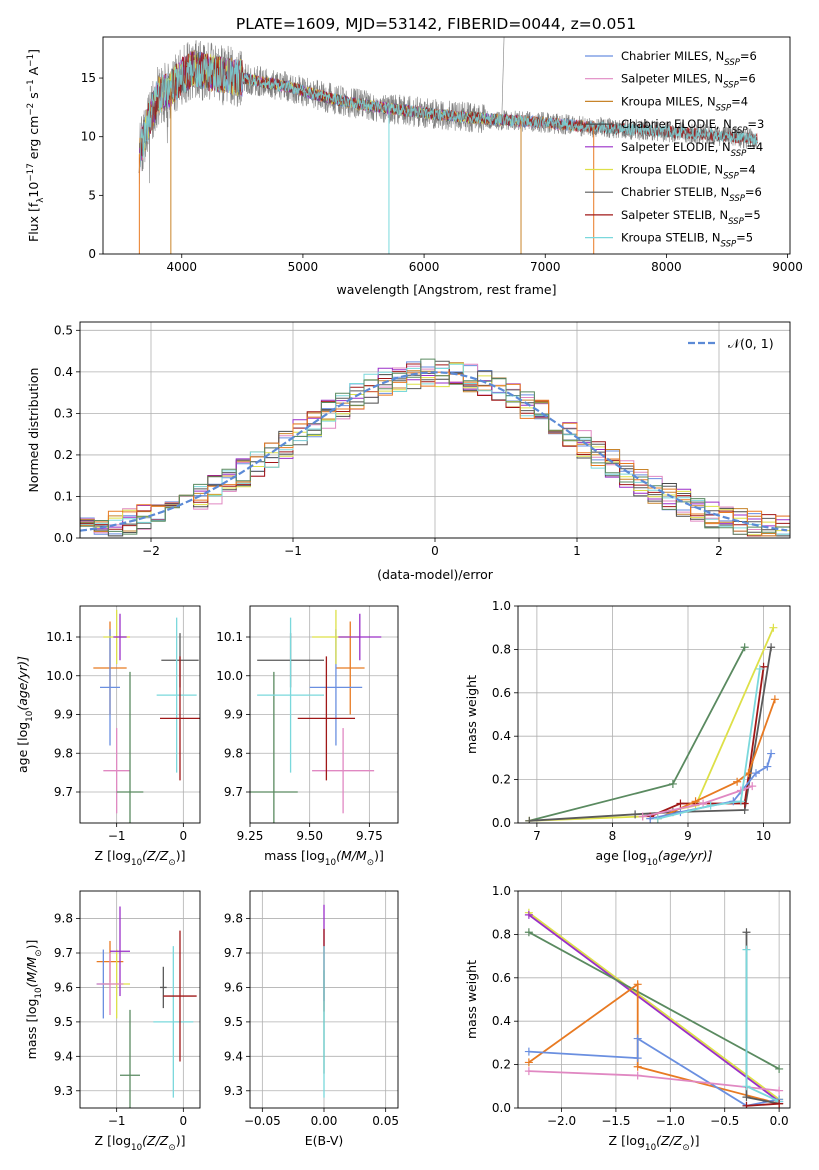 The width and height of the screenshot is (819, 1170). I want to click on ticks: −0.05 0.00 0.05 9.3 9.4 9.5 9.6 9.7 9.8, so click(311, 1020).